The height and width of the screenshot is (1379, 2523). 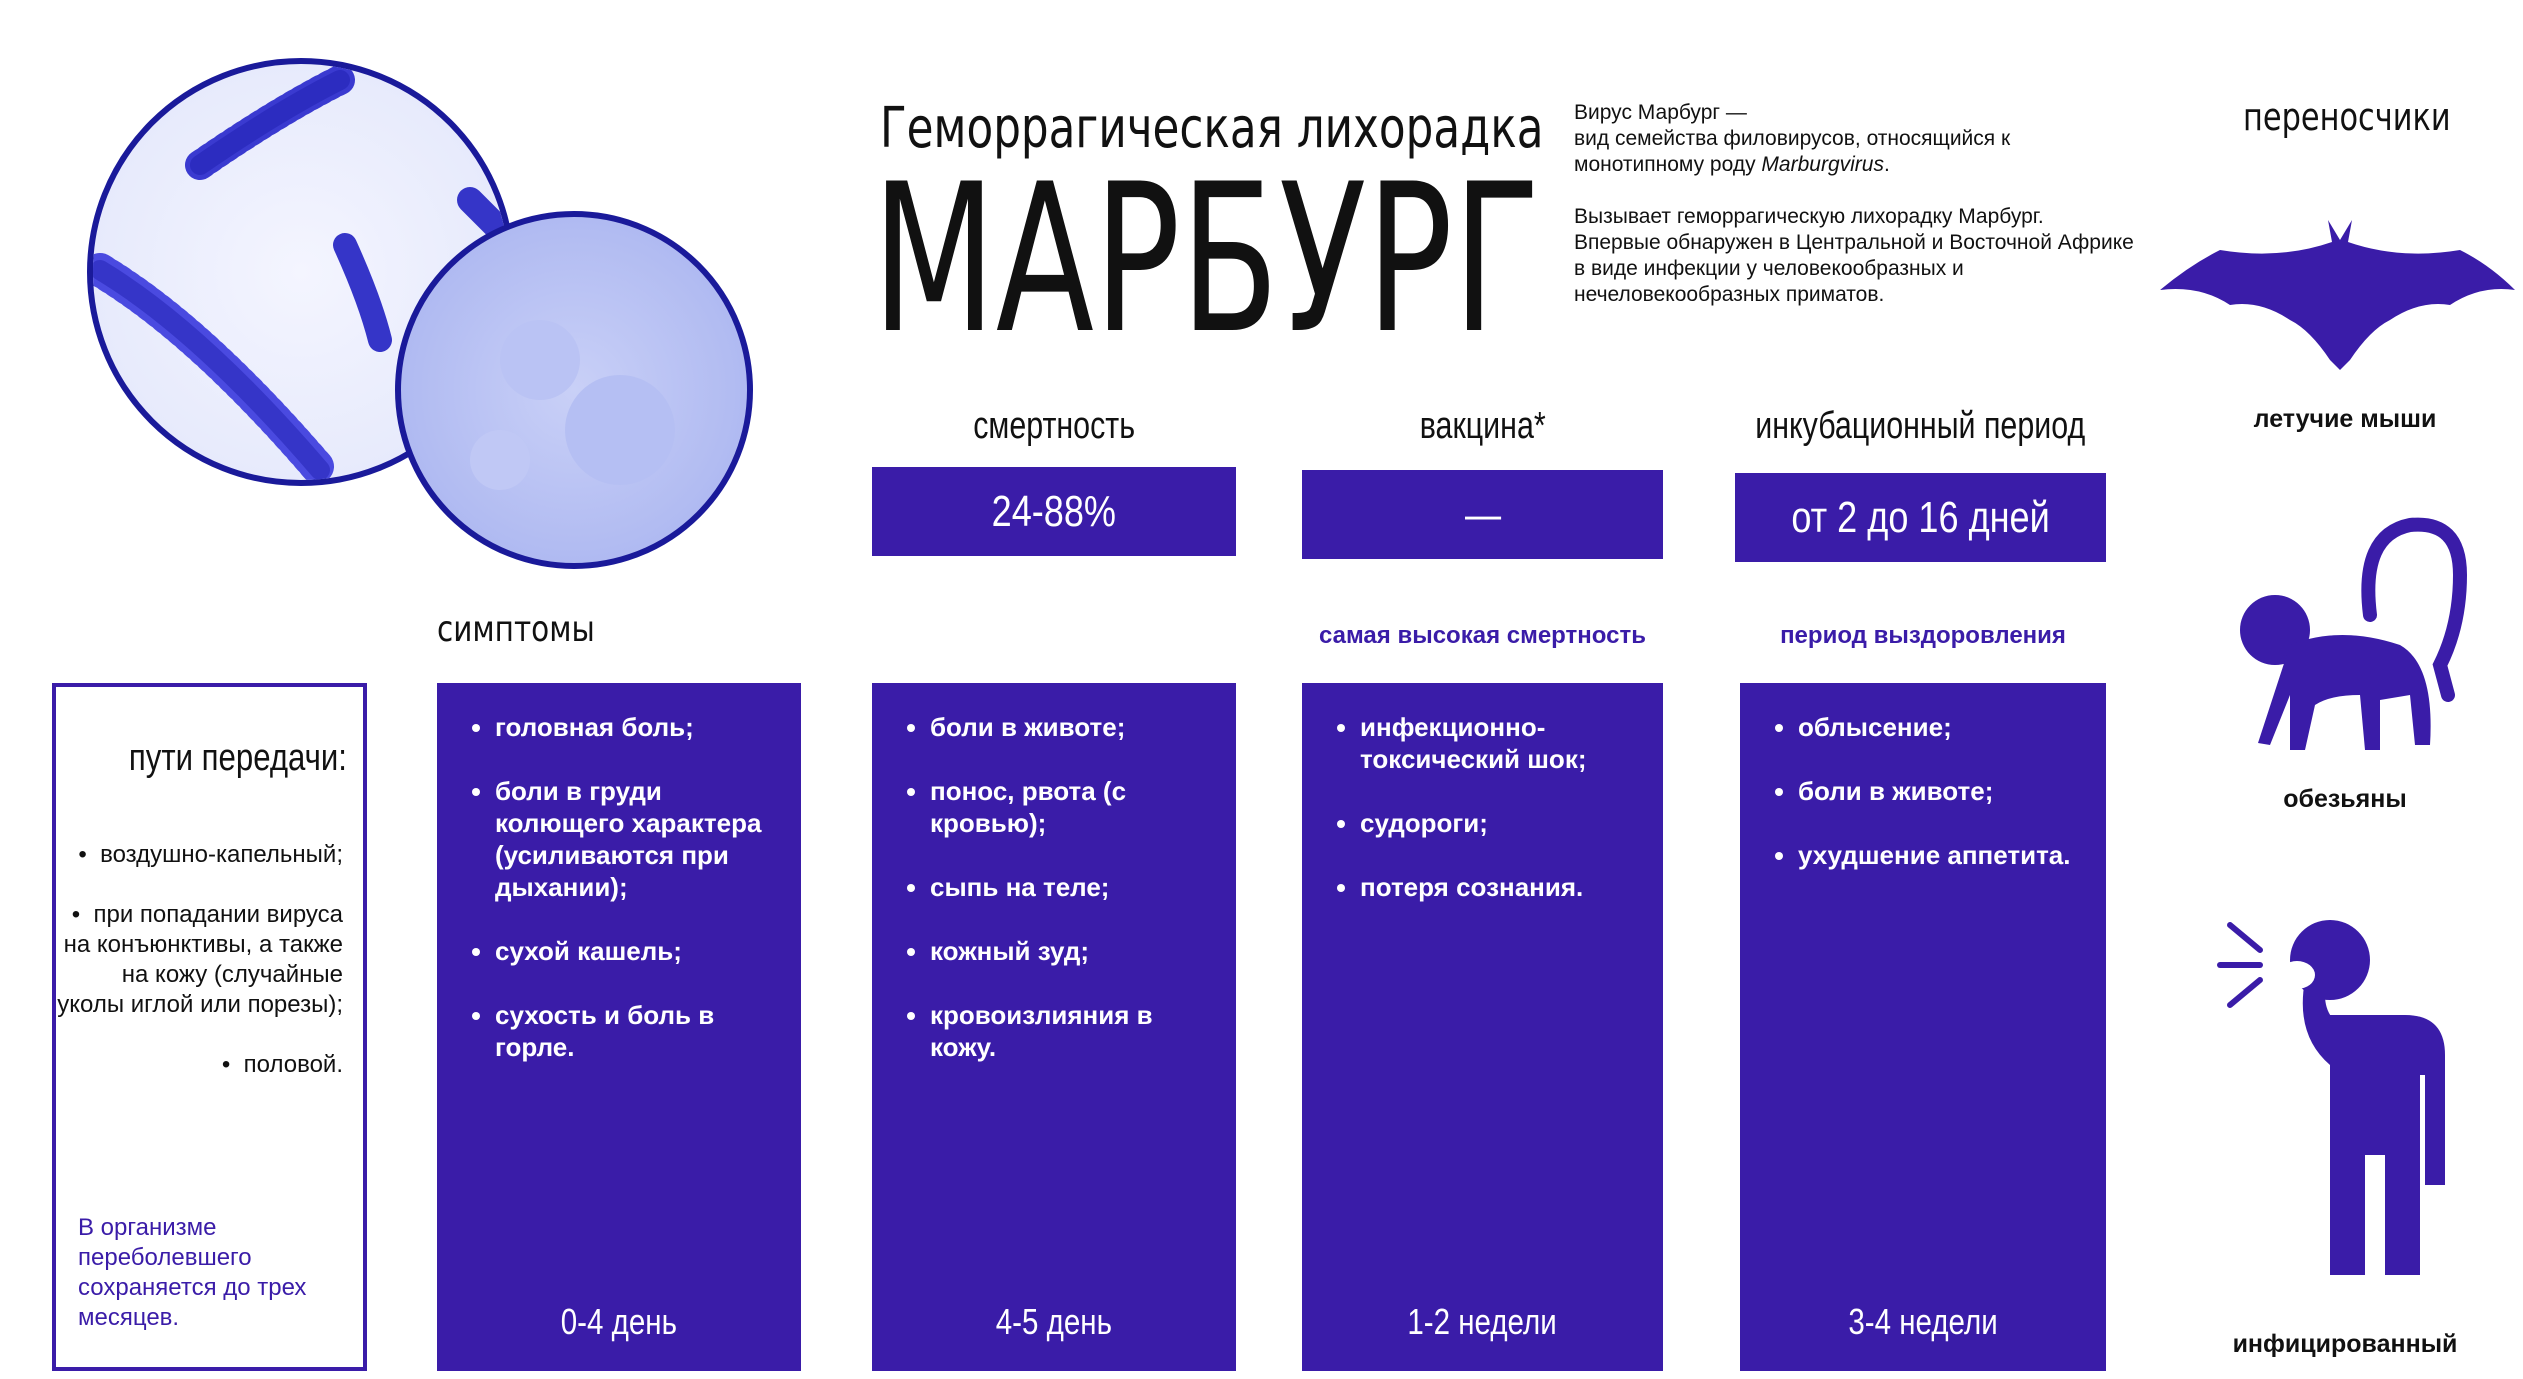 I want to click on text: Вирус Марбург —, so click(x=1660, y=112).